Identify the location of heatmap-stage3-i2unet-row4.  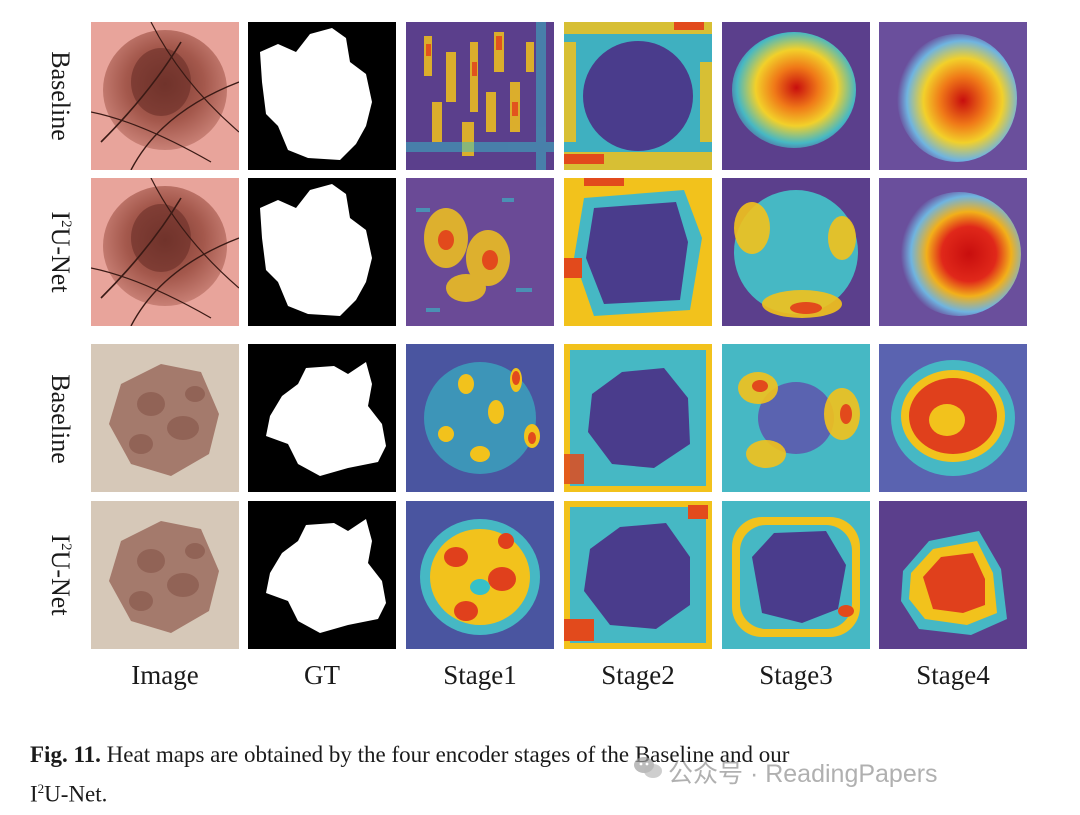
(796, 575).